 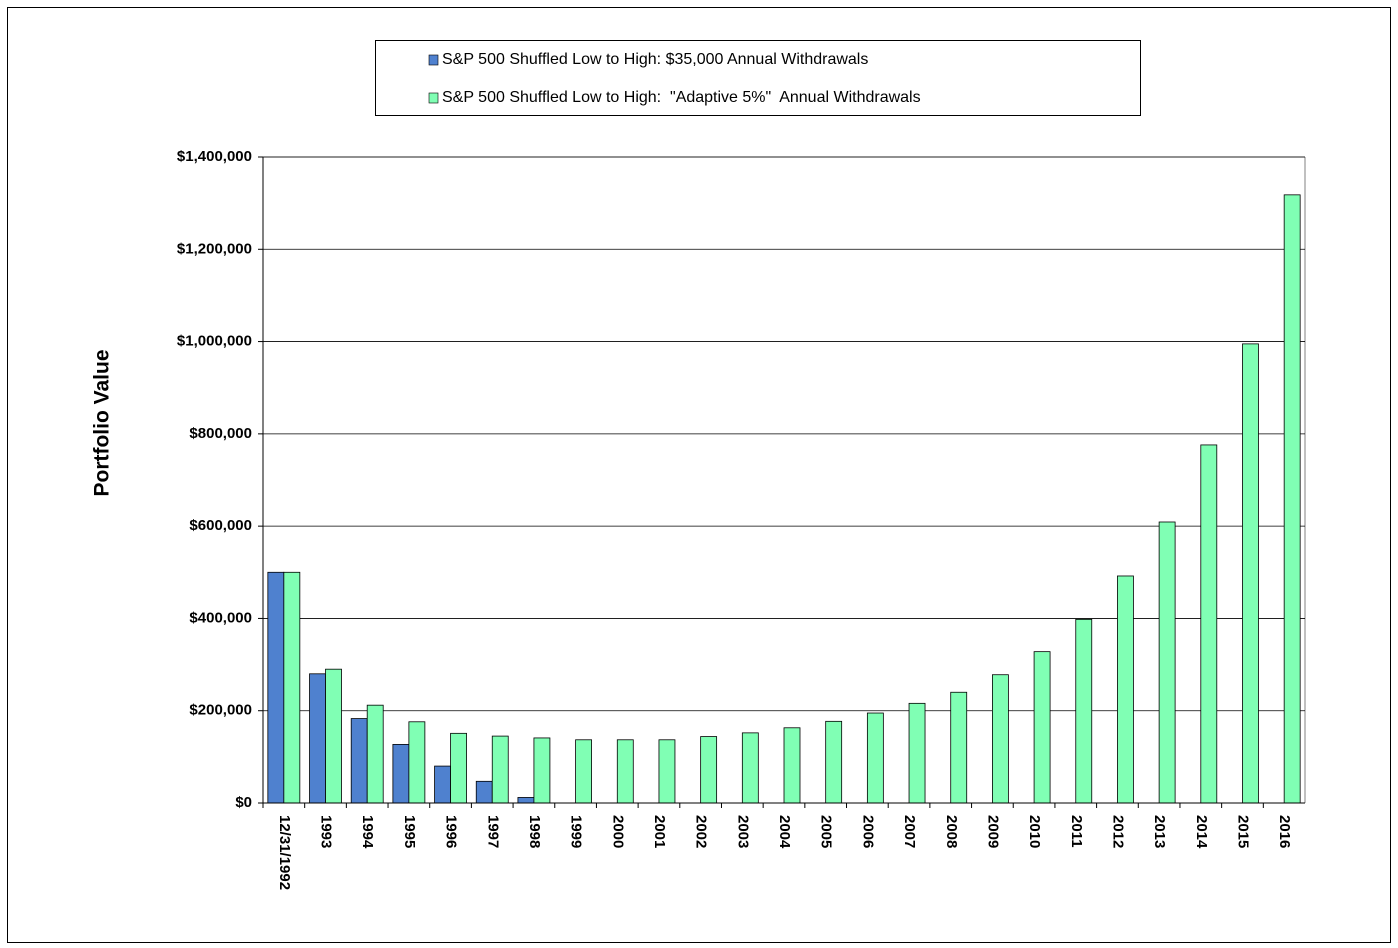 What do you see at coordinates (534, 831) in the screenshot?
I see `x-tick-label: 1998` at bounding box center [534, 831].